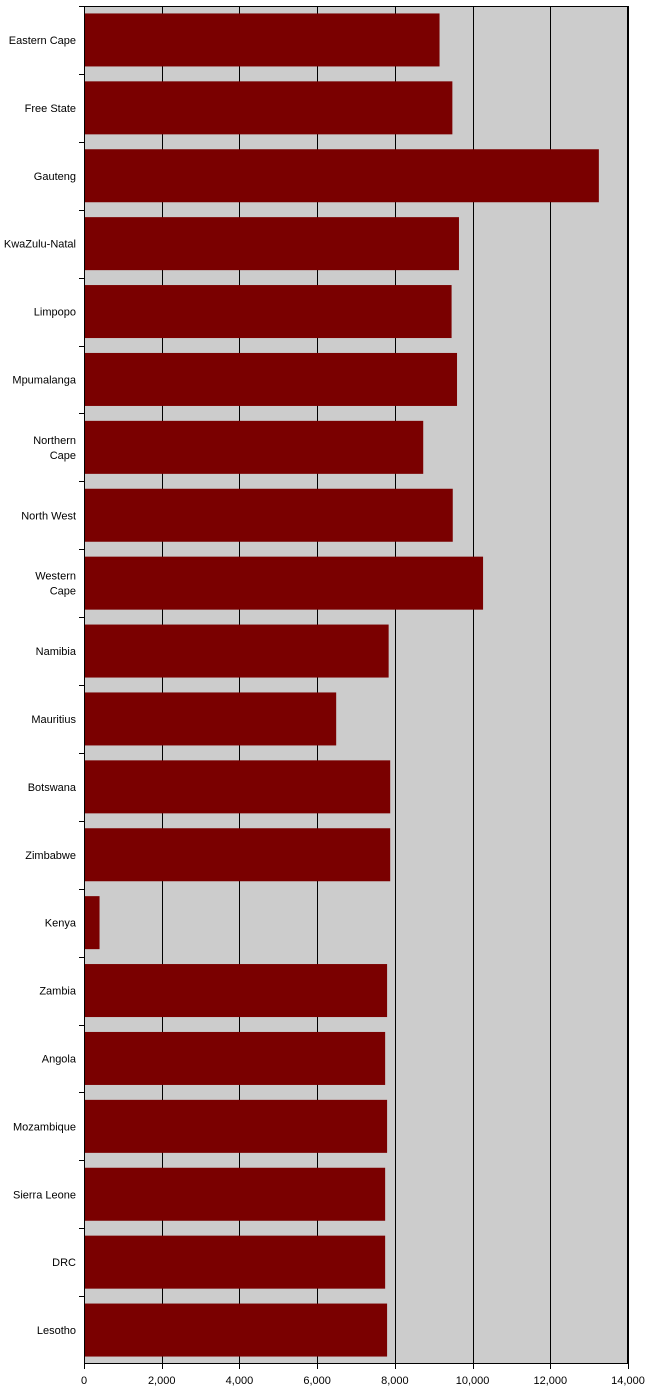  I want to click on category-label: Mozambique, so click(44, 1127).